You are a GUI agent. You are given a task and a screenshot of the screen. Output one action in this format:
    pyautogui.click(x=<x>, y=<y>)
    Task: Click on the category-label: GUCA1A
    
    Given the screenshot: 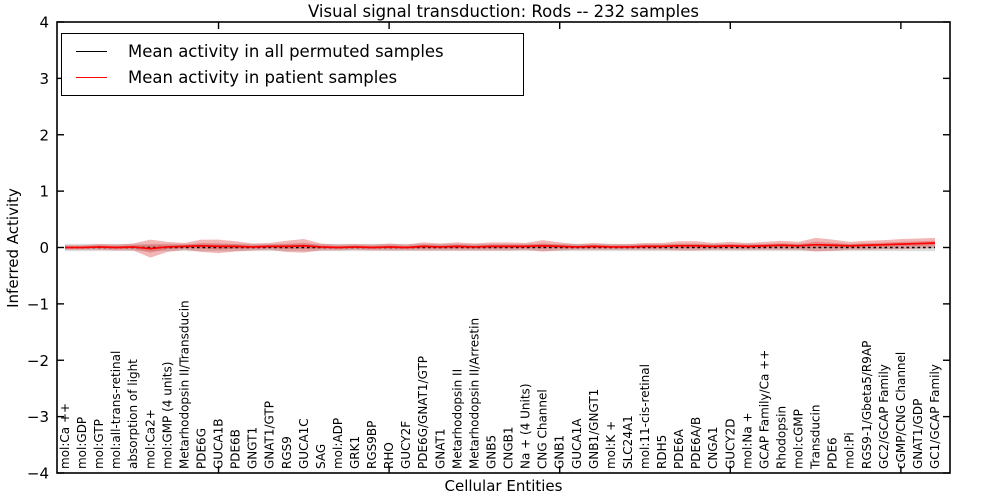 What is the action you would take?
    pyautogui.click(x=577, y=443)
    